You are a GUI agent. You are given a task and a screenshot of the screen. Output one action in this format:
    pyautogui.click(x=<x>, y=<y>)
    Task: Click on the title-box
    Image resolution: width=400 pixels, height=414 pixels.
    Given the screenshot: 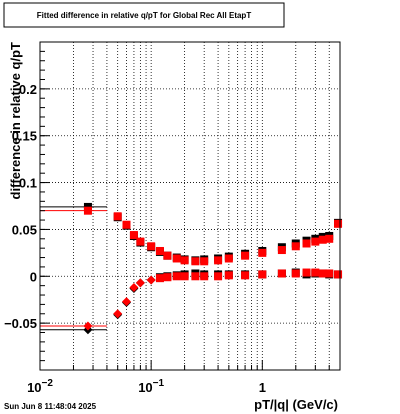 What is the action you would take?
    pyautogui.click(x=144, y=15)
    